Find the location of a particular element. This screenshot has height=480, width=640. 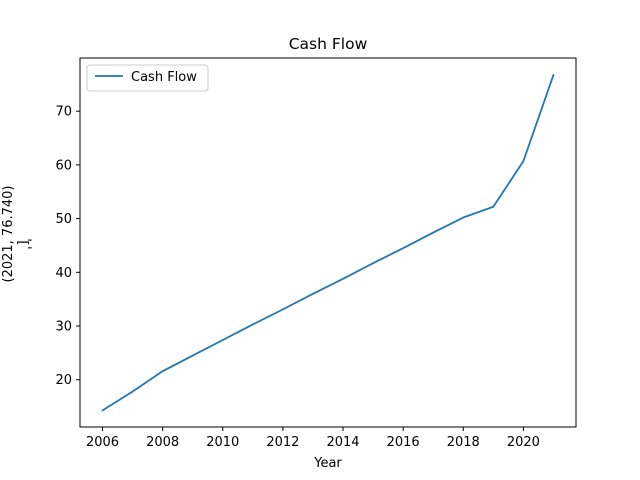

y-axis-label: (2021, 76.740) ] ' ' is located at coordinates (21, 234).